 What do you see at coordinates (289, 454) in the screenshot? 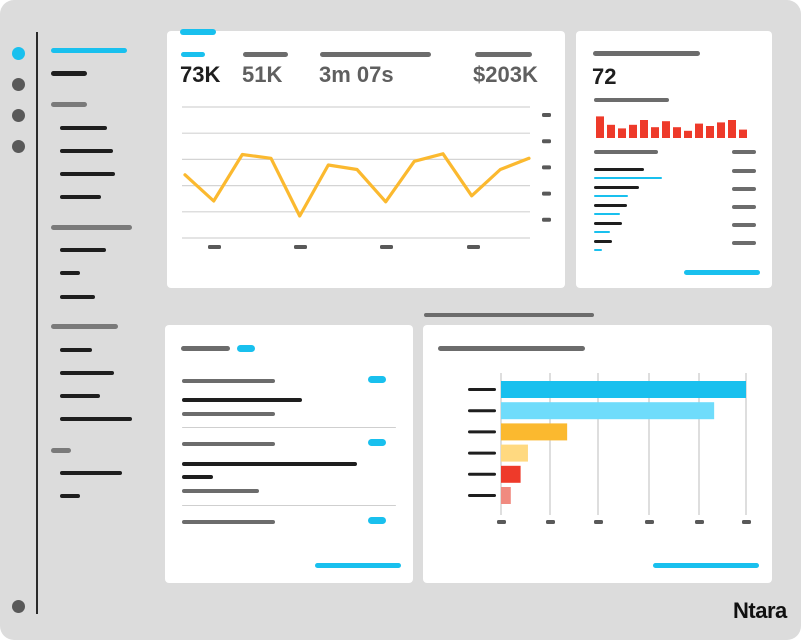
I see `activity-card` at bounding box center [289, 454].